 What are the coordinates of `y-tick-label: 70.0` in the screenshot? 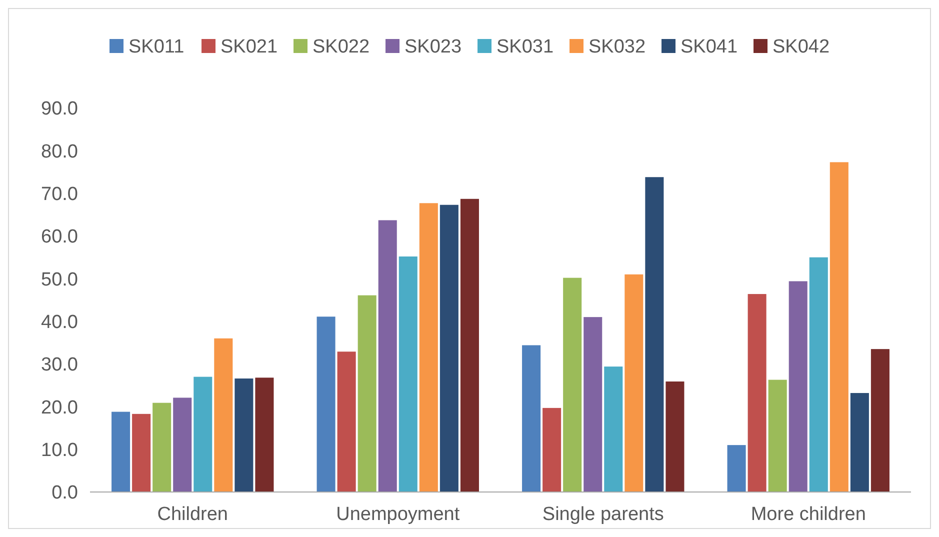 It's located at (59, 194).